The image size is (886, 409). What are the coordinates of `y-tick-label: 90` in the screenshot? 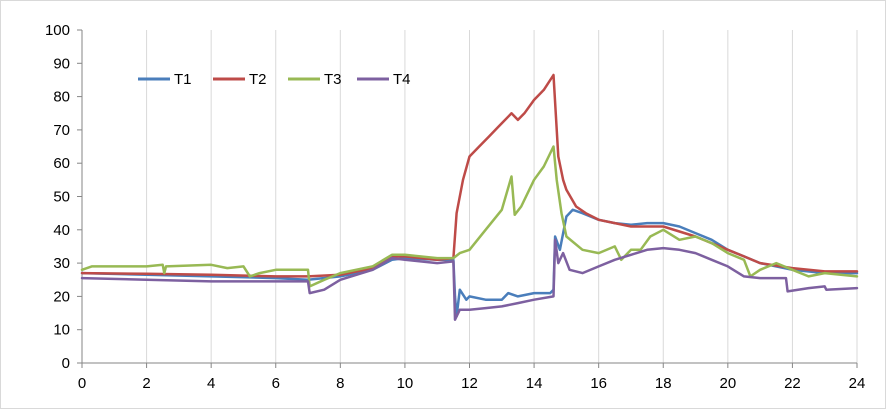 It's located at (61, 63).